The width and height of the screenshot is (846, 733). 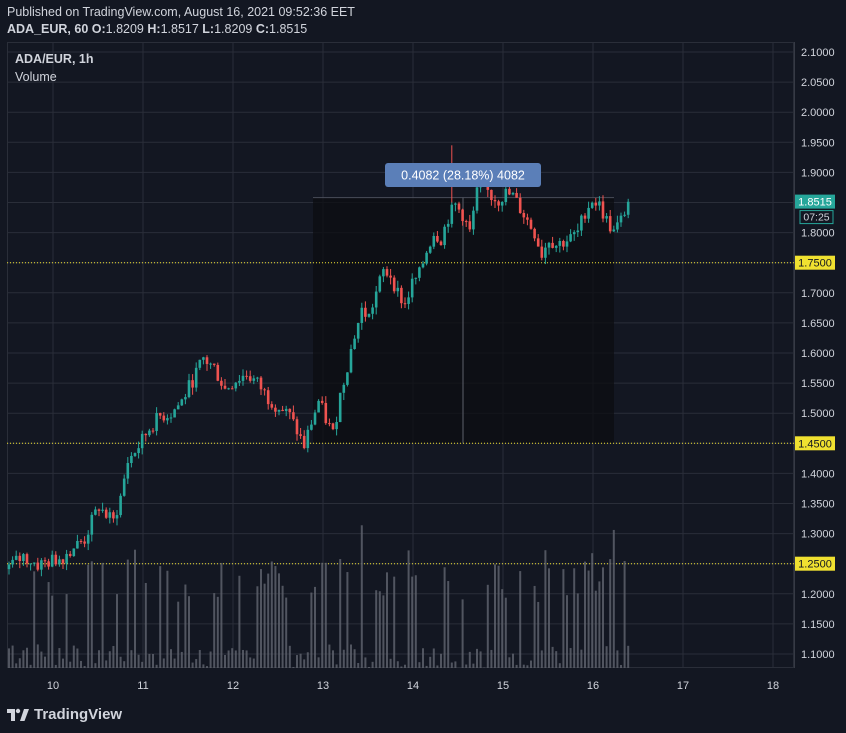 I want to click on y-tick-label: 2.0500, so click(x=818, y=83).